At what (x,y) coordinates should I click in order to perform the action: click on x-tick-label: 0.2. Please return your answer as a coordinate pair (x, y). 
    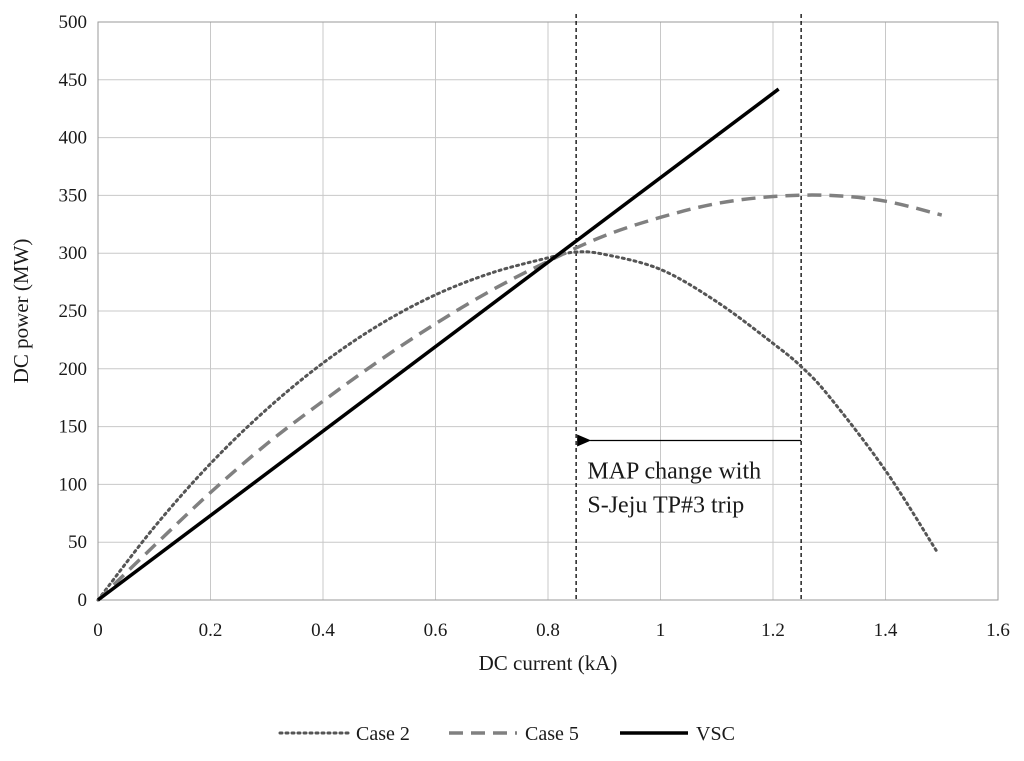
    Looking at the image, I should click on (211, 630).